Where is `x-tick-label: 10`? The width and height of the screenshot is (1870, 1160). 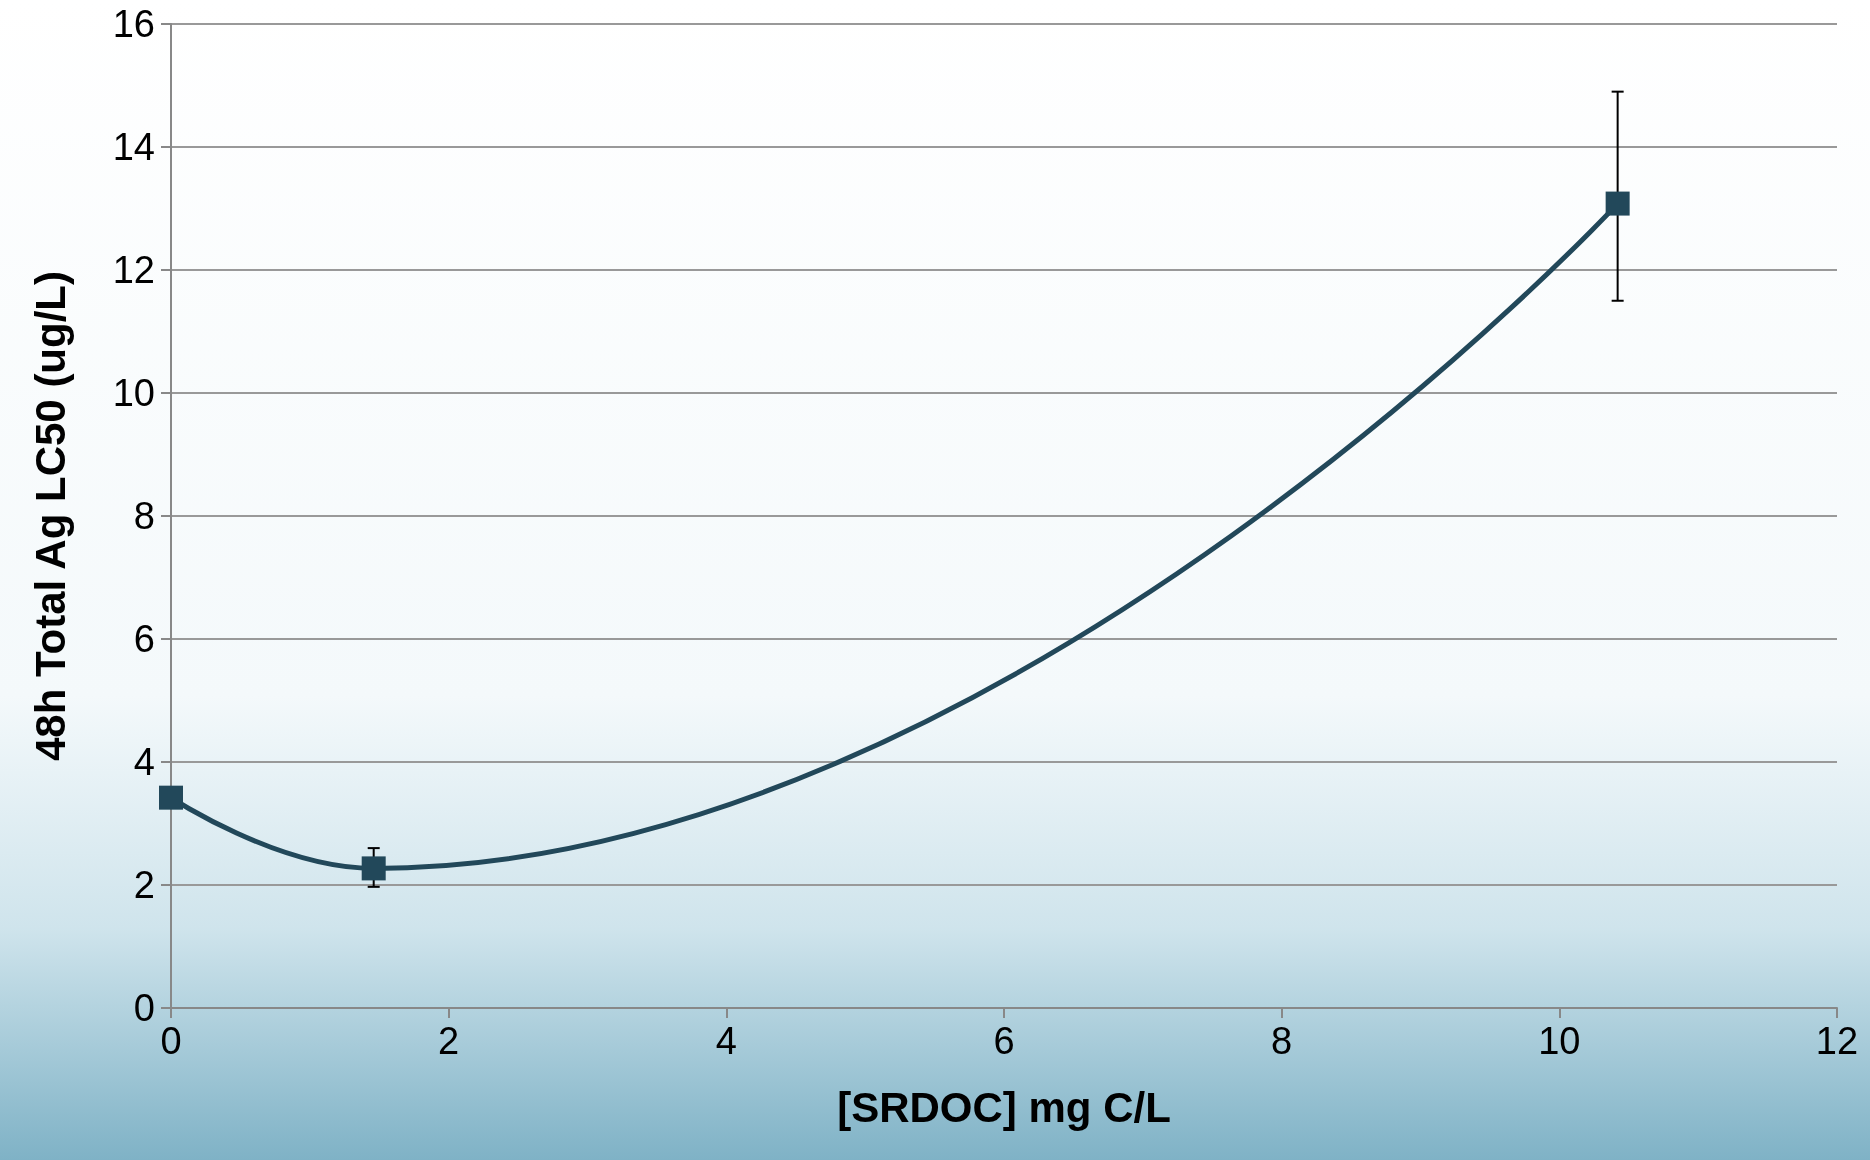 x-tick-label: 10 is located at coordinates (1559, 1041).